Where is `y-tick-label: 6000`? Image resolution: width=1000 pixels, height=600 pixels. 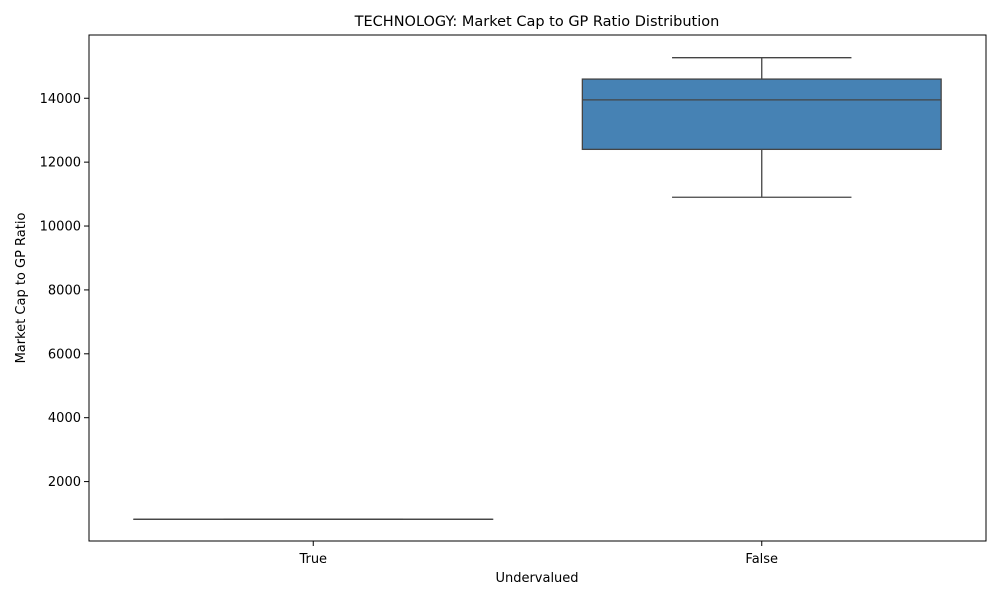
y-tick-label: 6000 is located at coordinates (64, 354).